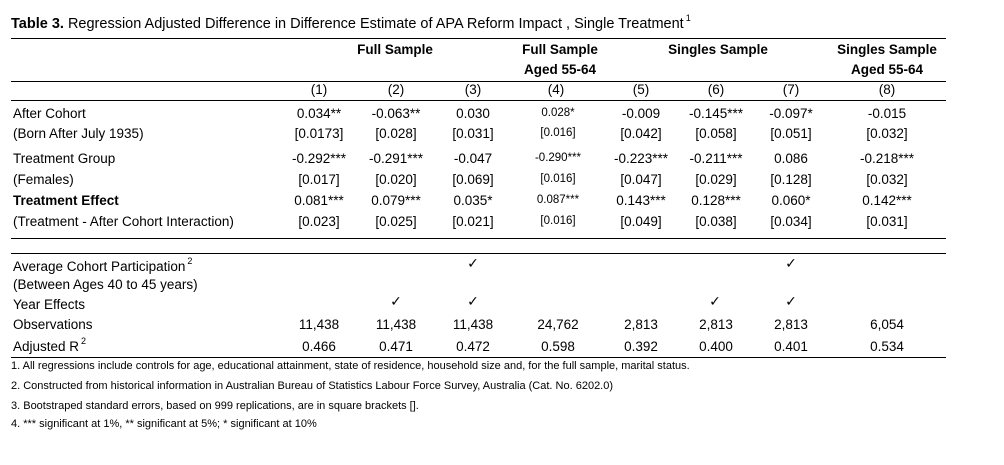 The width and height of the screenshot is (1004, 465). Describe the element at coordinates (319, 346) in the screenshot. I see `table-cell: 0.466` at that location.